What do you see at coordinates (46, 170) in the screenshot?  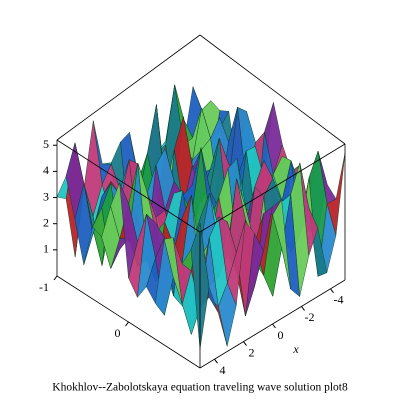 I see `z-tick-label: 4` at bounding box center [46, 170].